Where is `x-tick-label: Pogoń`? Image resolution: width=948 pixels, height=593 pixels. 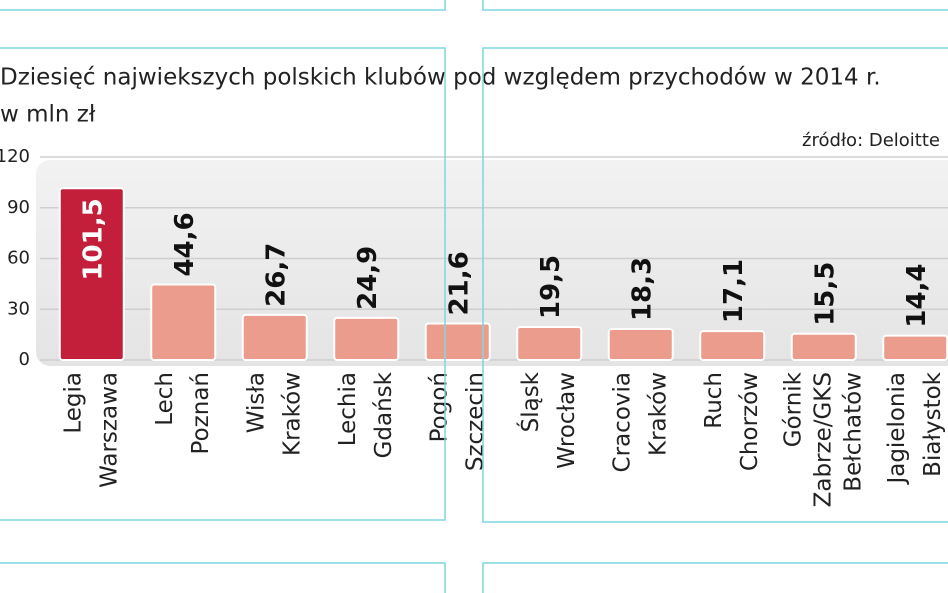 x-tick-label: Pogoń is located at coordinates (439, 407).